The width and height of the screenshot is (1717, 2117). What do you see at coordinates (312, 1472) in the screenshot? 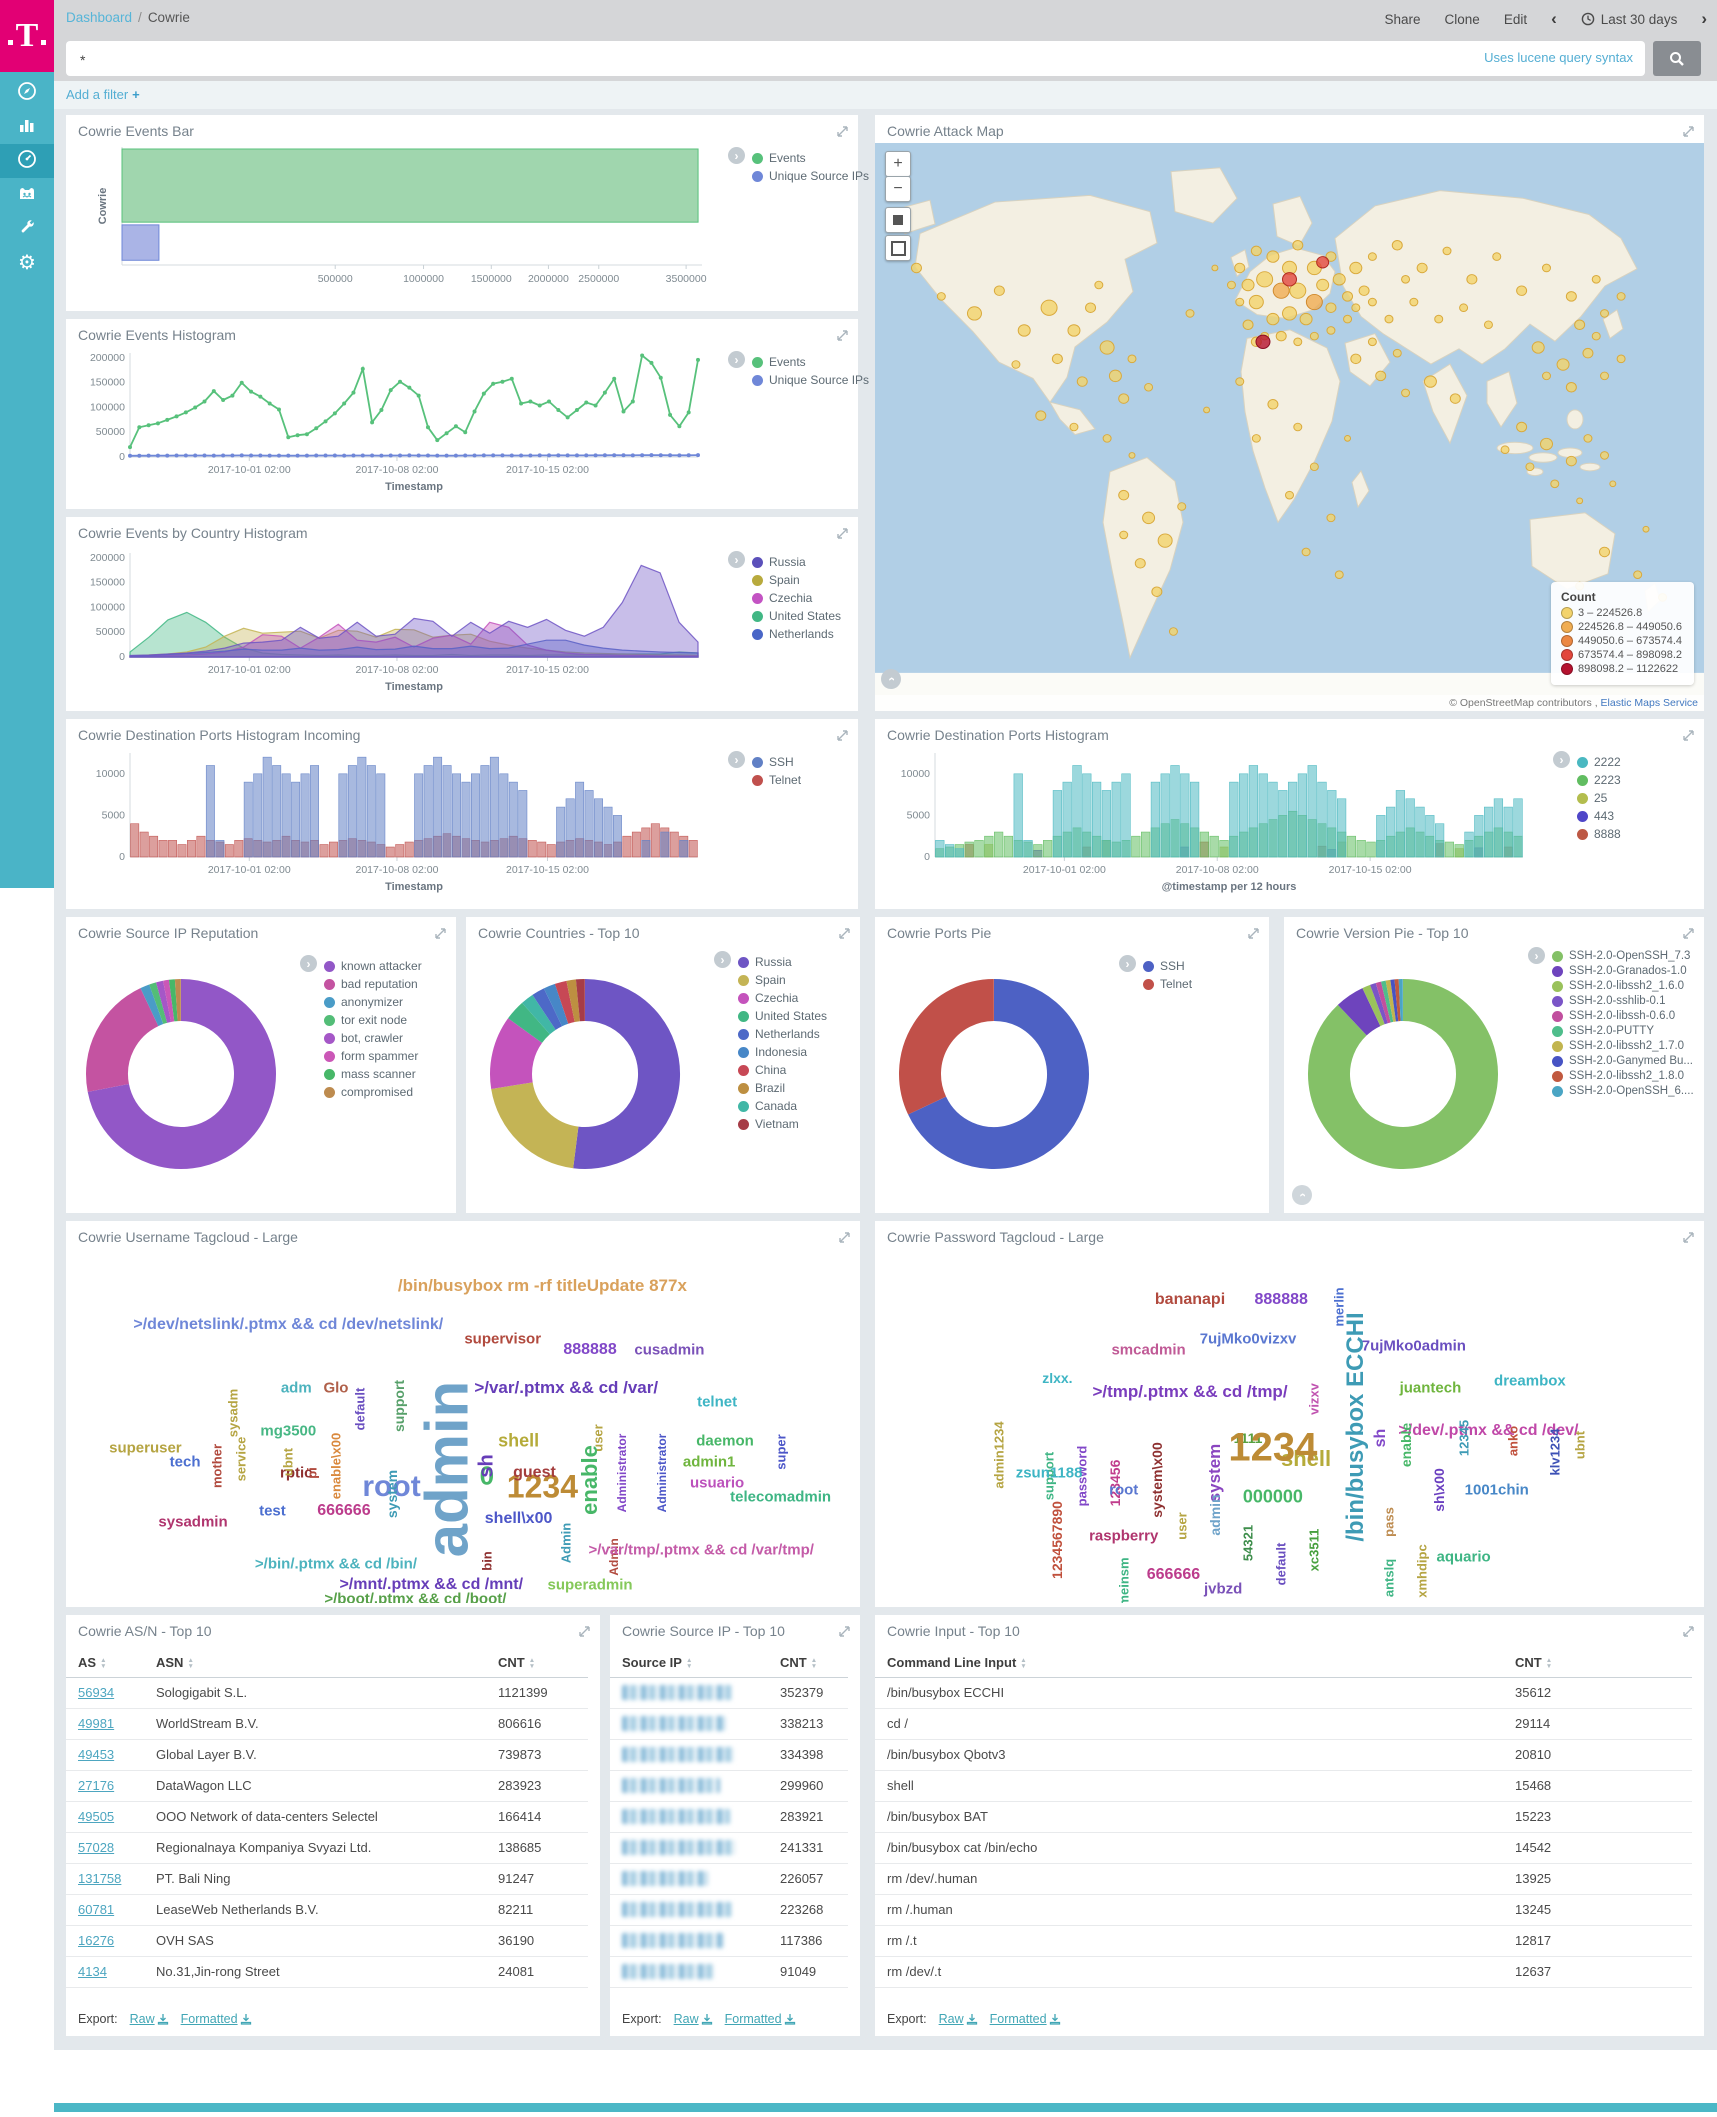
I see `tagcloud-word: pi` at bounding box center [312, 1472].